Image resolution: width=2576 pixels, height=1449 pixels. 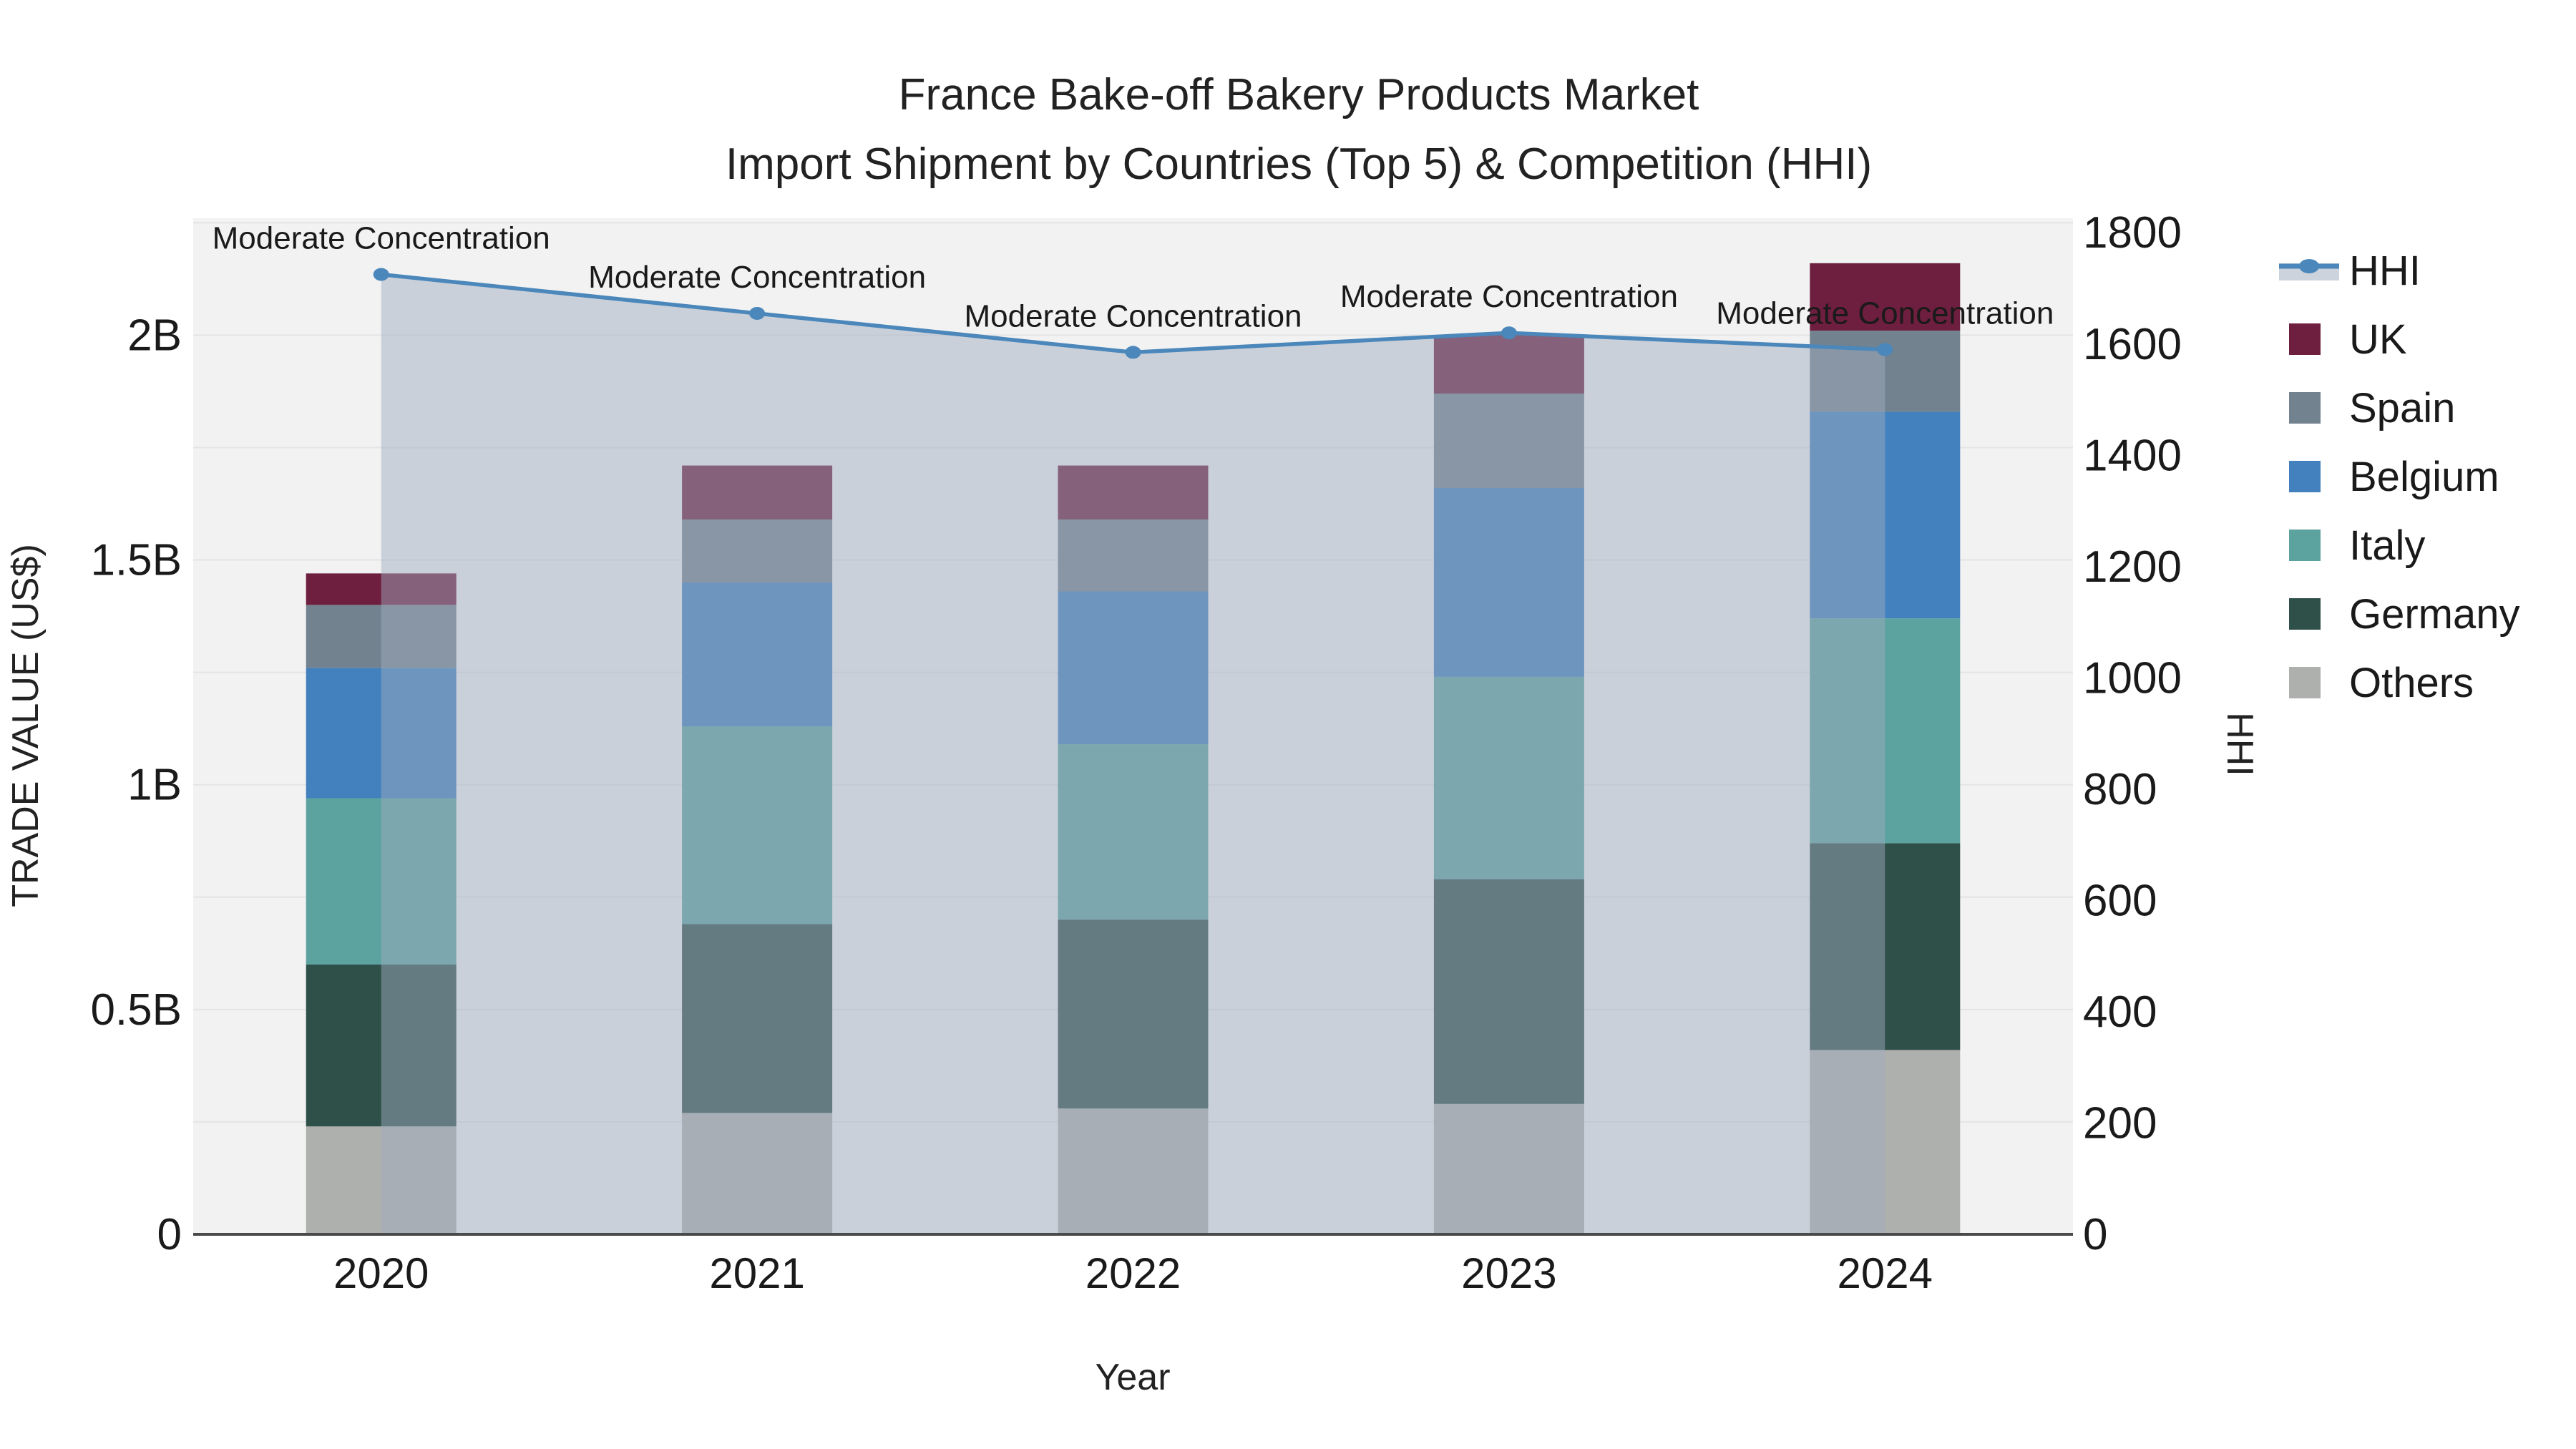 I want to click on bar-segment-2021-spain, so click(x=757, y=550).